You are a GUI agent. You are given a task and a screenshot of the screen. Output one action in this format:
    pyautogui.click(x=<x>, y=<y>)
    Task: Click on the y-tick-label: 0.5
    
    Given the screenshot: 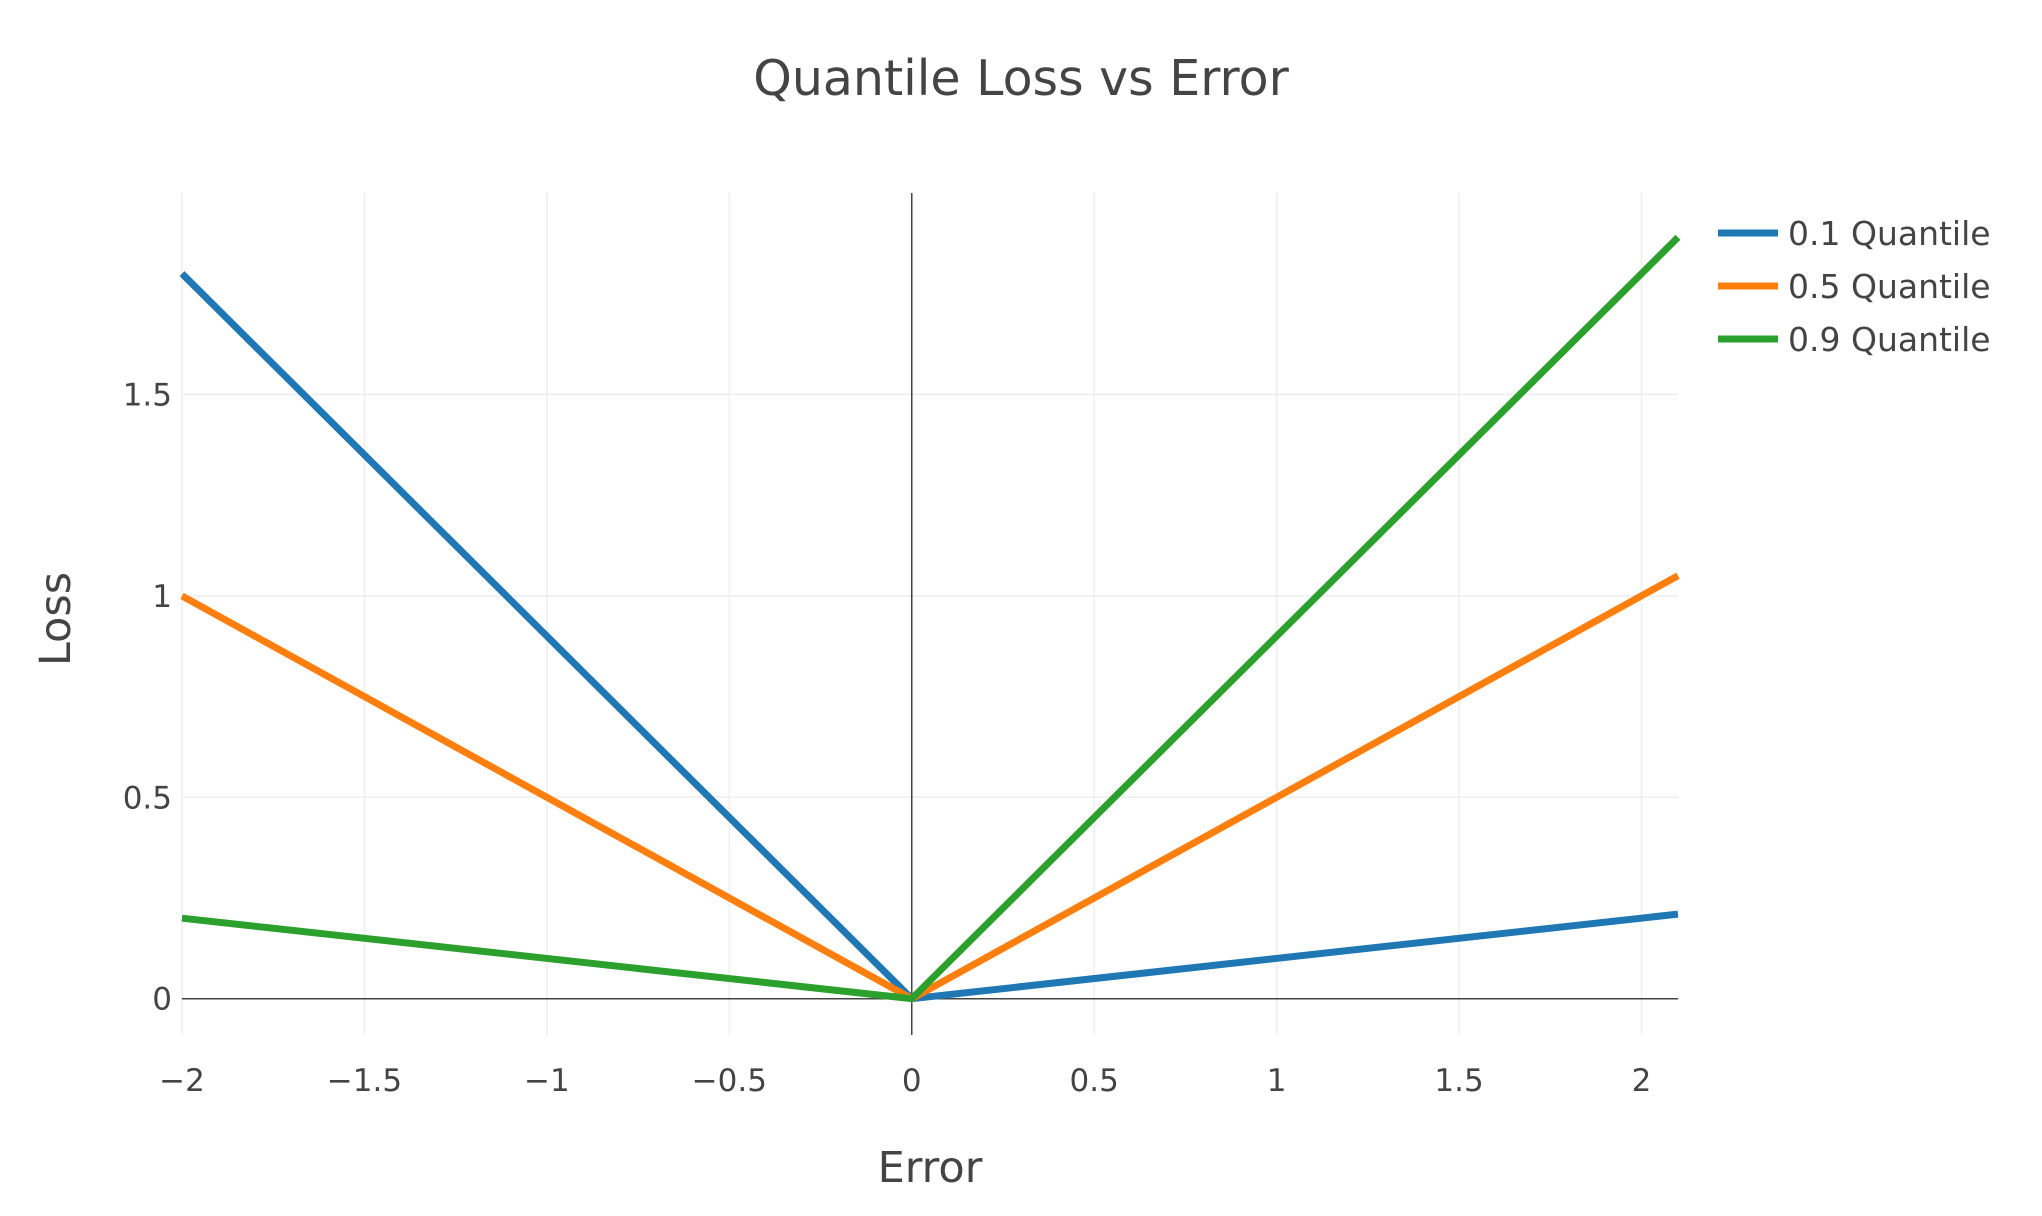 What is the action you would take?
    pyautogui.click(x=147, y=798)
    